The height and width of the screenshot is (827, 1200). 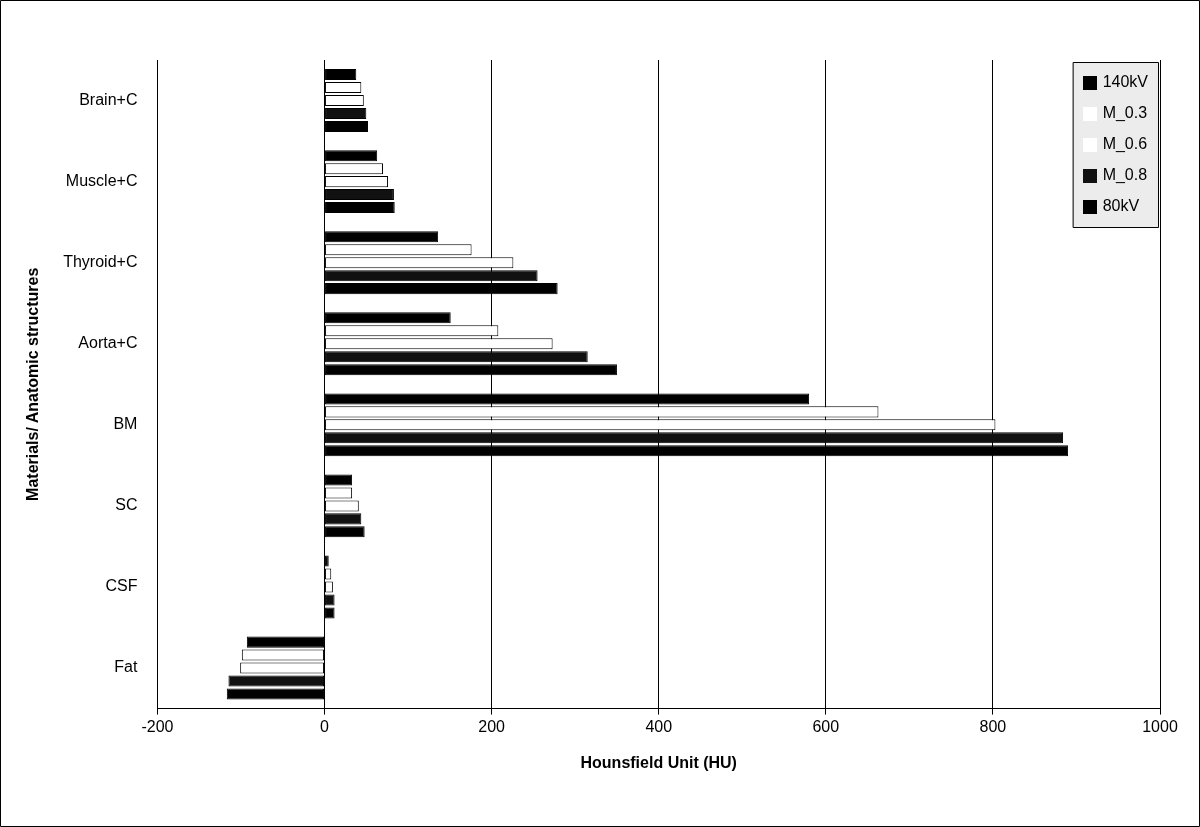 I want to click on legend-label: 80kV, so click(x=1121, y=205).